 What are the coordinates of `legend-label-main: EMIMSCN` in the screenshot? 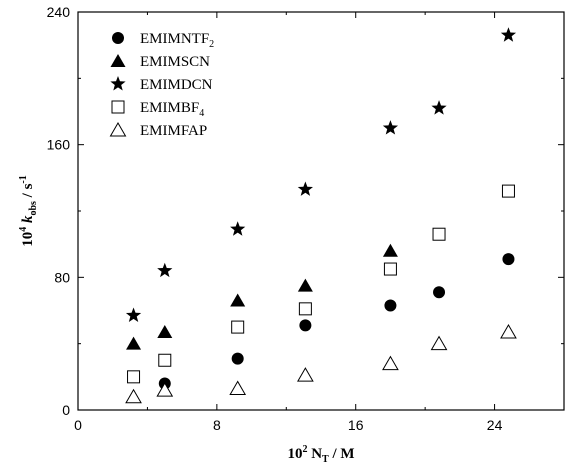 It's located at (175, 62).